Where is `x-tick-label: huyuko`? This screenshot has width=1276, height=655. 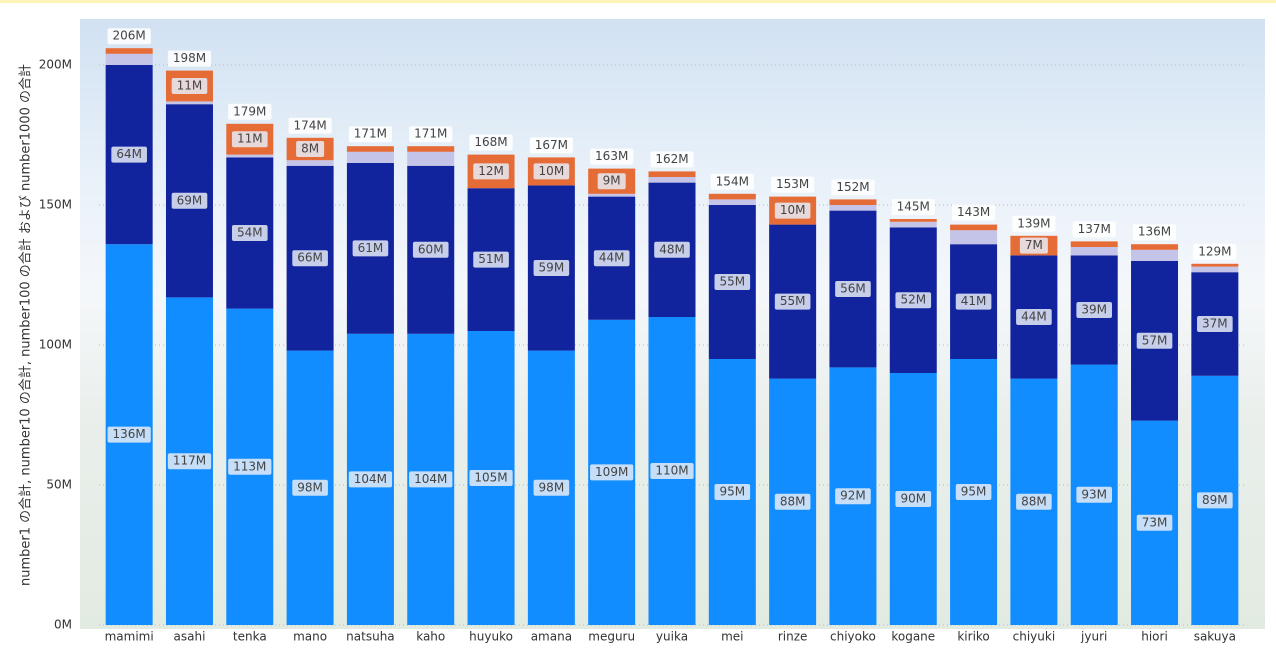
x-tick-label: huyuko is located at coordinates (491, 637).